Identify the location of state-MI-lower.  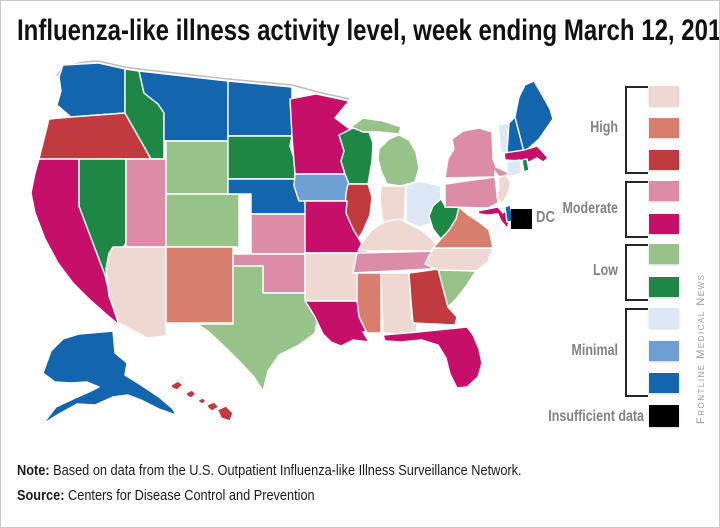
(398, 160).